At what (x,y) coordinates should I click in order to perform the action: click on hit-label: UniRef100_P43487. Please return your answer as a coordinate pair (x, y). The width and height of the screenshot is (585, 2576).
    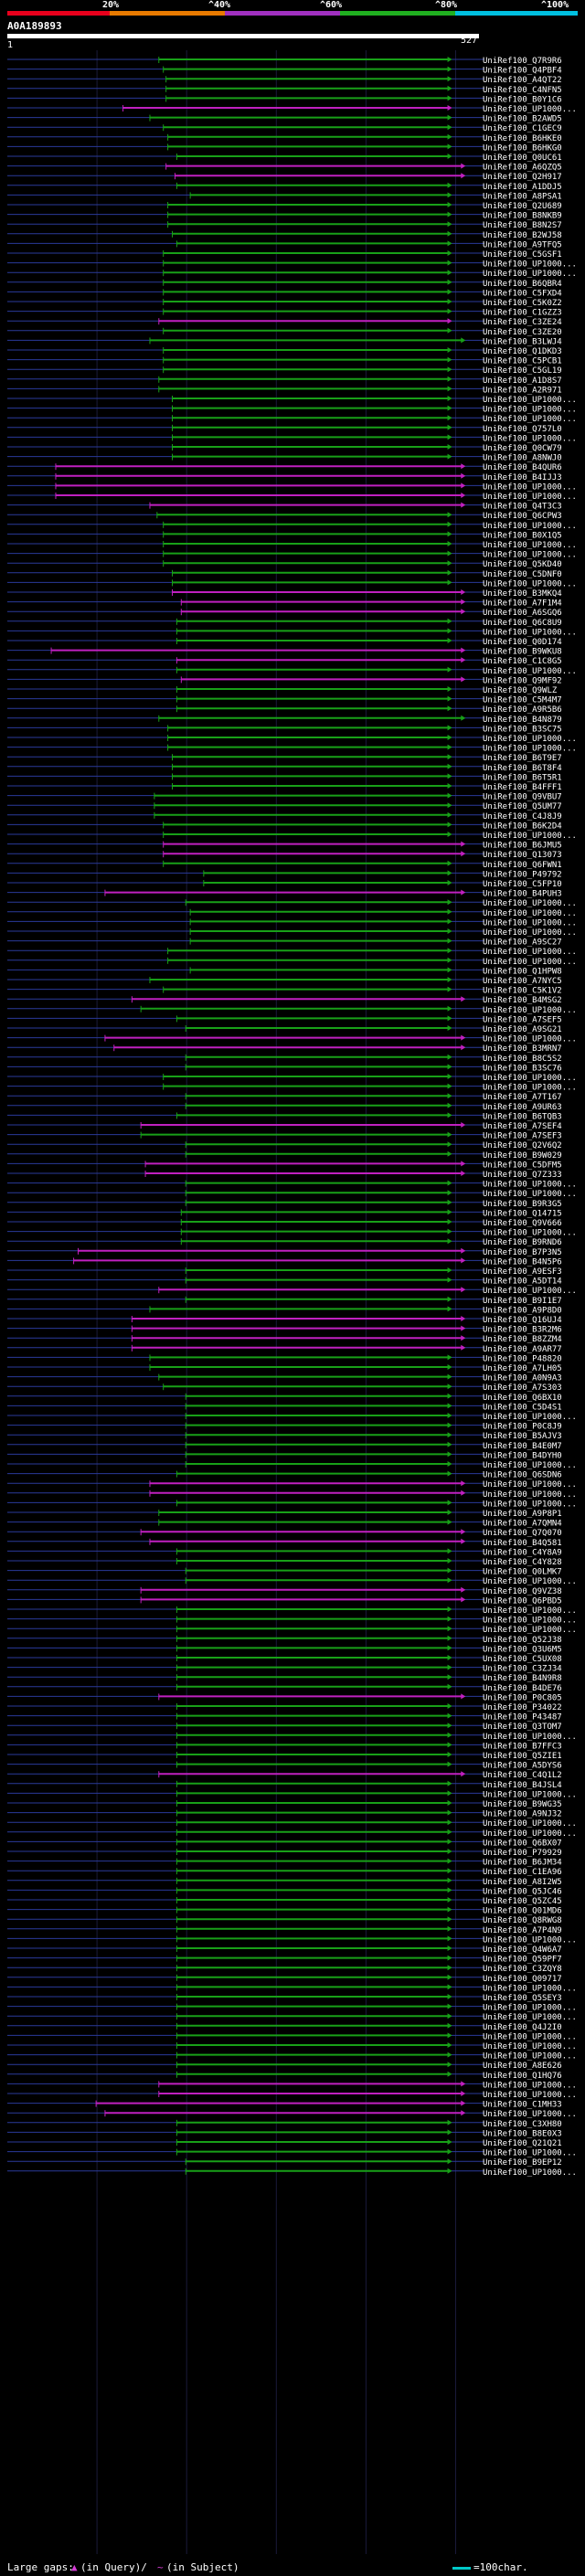
    Looking at the image, I should click on (522, 1718).